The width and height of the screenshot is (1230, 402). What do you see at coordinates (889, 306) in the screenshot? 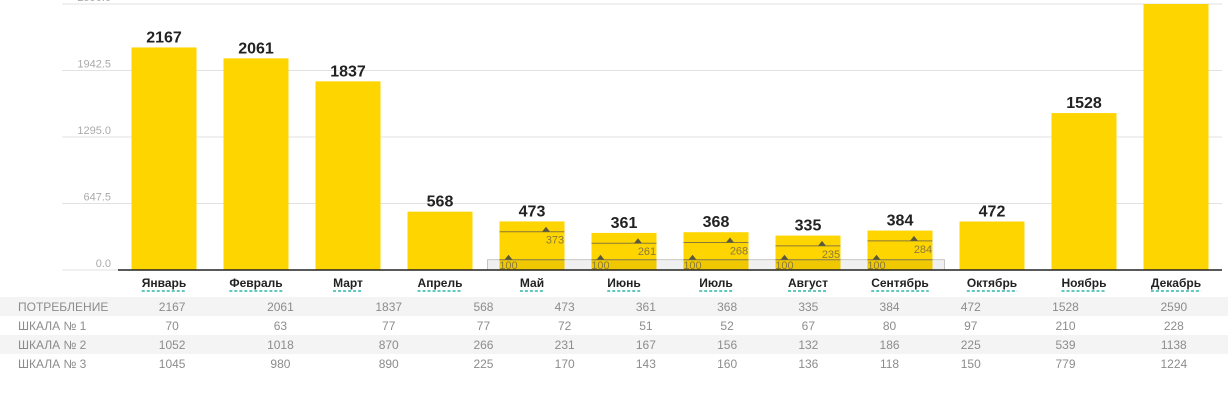
I see `table-cell: 384` at bounding box center [889, 306].